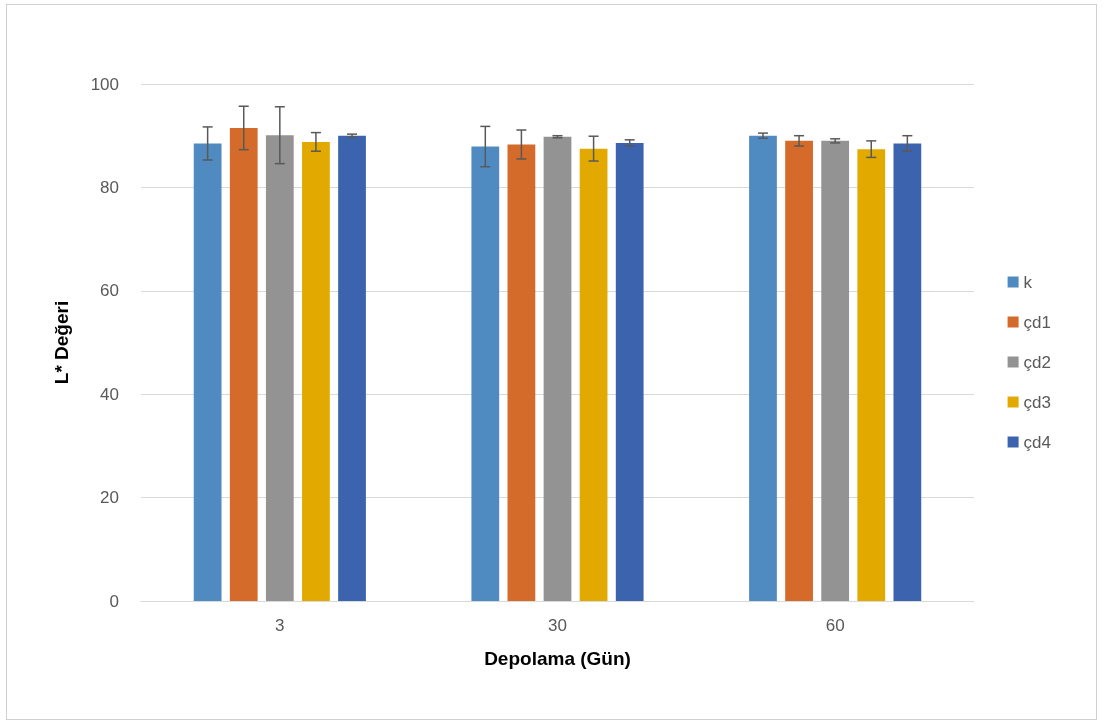 The width and height of the screenshot is (1105, 726). Describe the element at coordinates (109, 394) in the screenshot. I see `y-tick-label: 40` at that location.